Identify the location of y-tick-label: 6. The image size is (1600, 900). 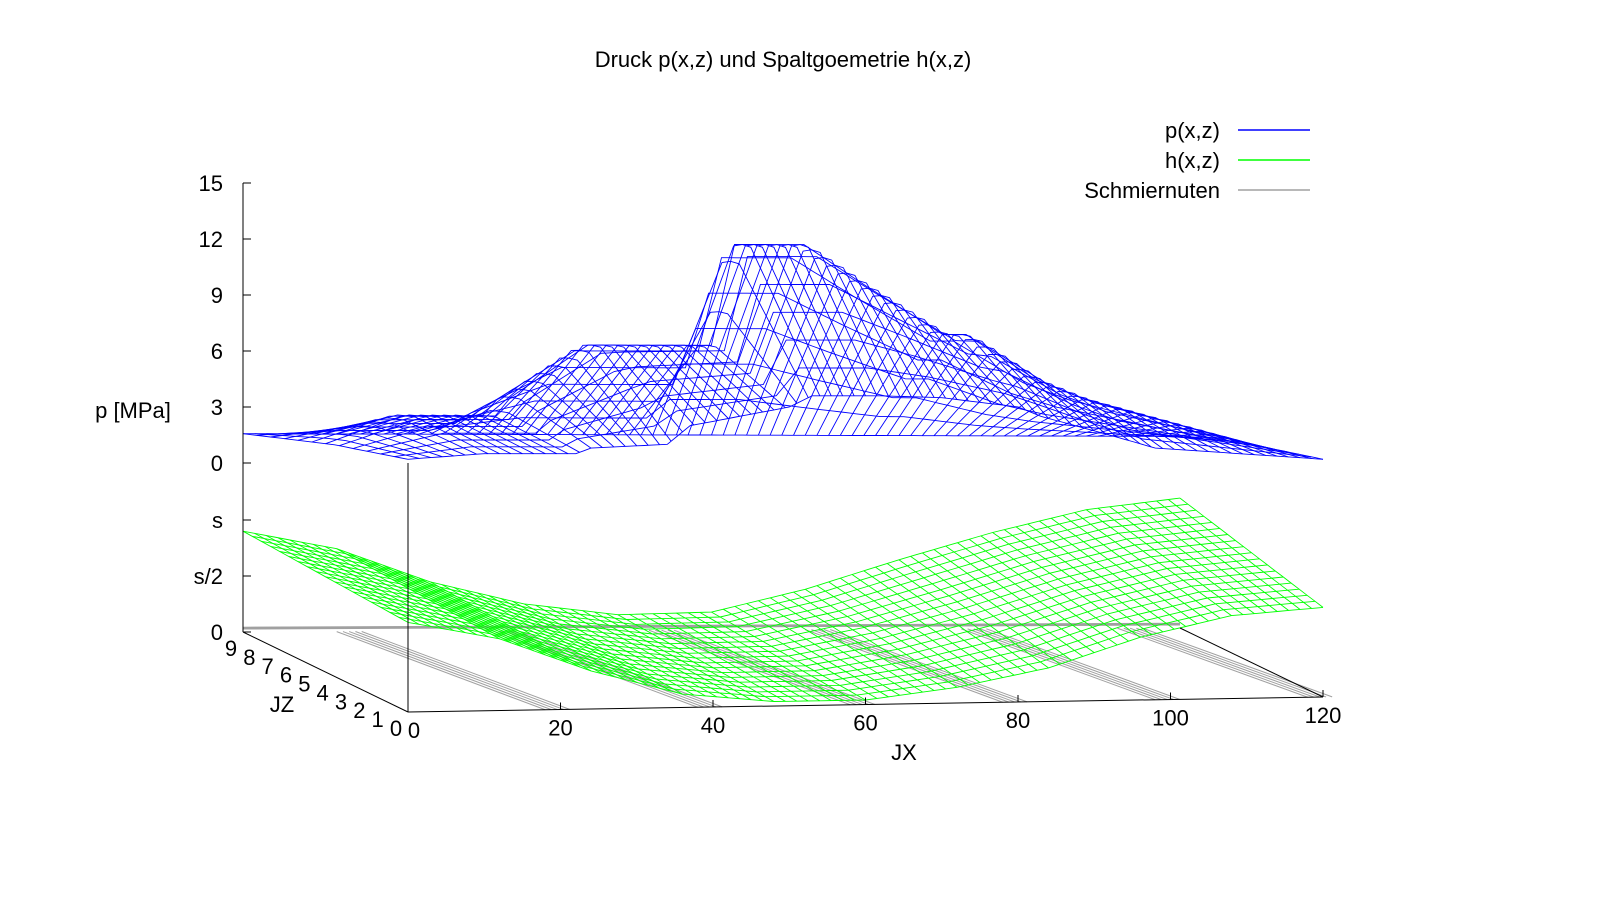
(286, 675).